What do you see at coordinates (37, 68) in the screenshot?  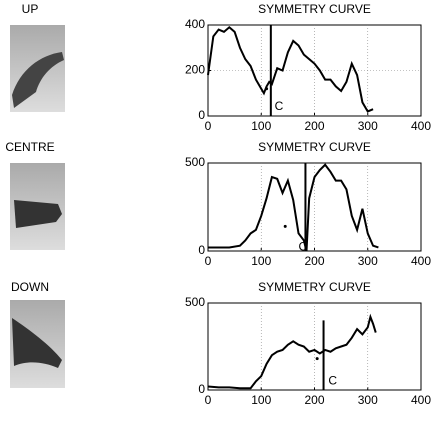 I see `photo-up` at bounding box center [37, 68].